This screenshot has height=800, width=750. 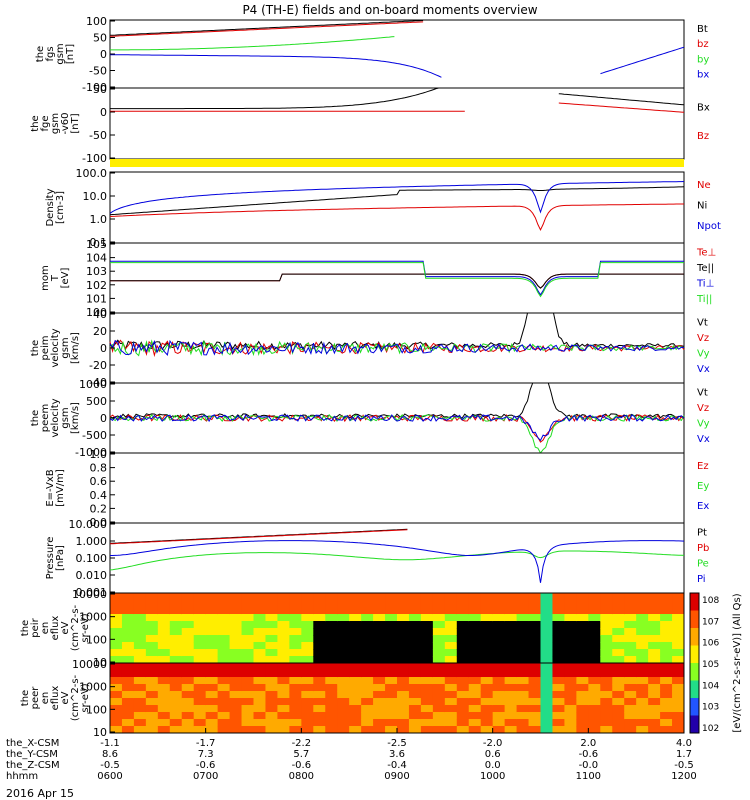 I want to click on series-line-vx, so click(x=397, y=428).